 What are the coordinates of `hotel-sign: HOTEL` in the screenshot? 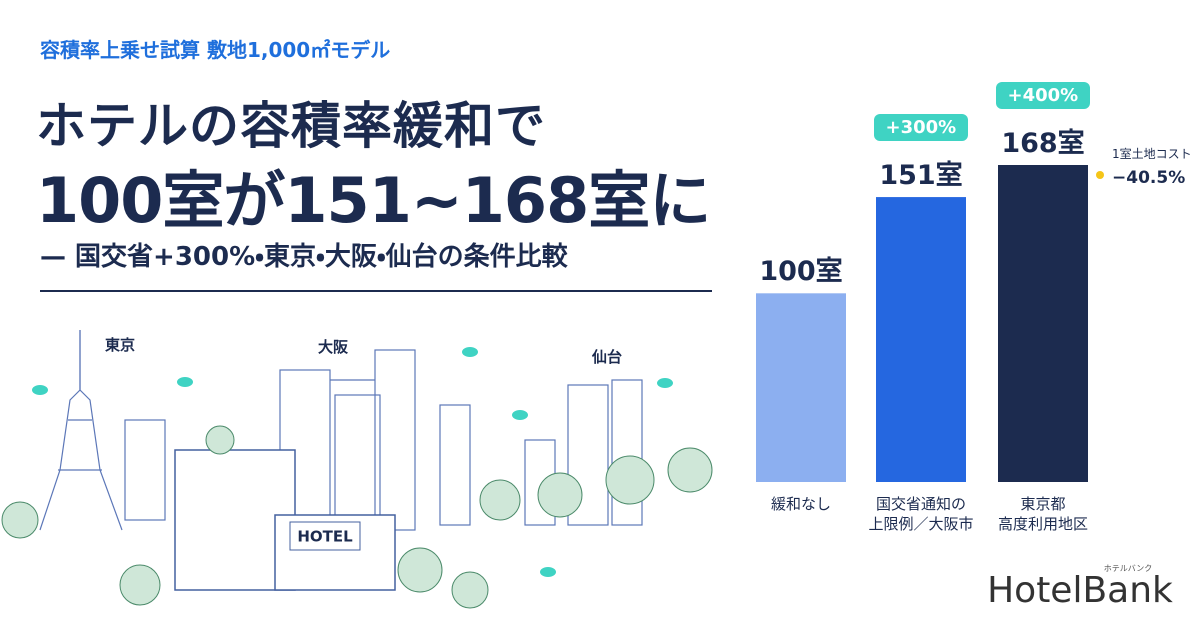 It's located at (325, 537).